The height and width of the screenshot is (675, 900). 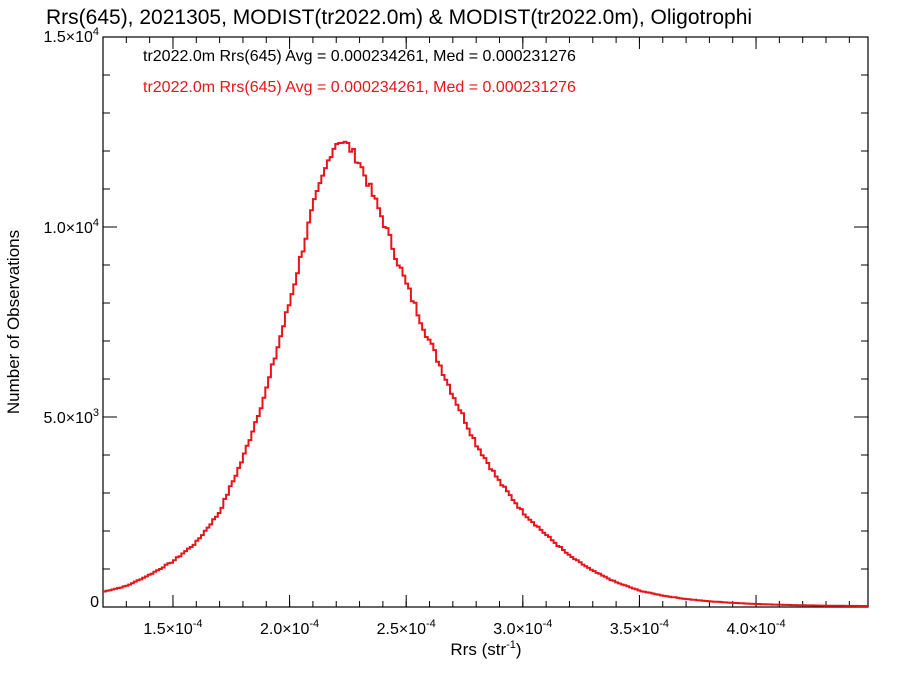 I want to click on y-tick-labels: 0 5.0×10³ 1.0×10⁴ 1.5×10⁴, so click(x=71, y=318).